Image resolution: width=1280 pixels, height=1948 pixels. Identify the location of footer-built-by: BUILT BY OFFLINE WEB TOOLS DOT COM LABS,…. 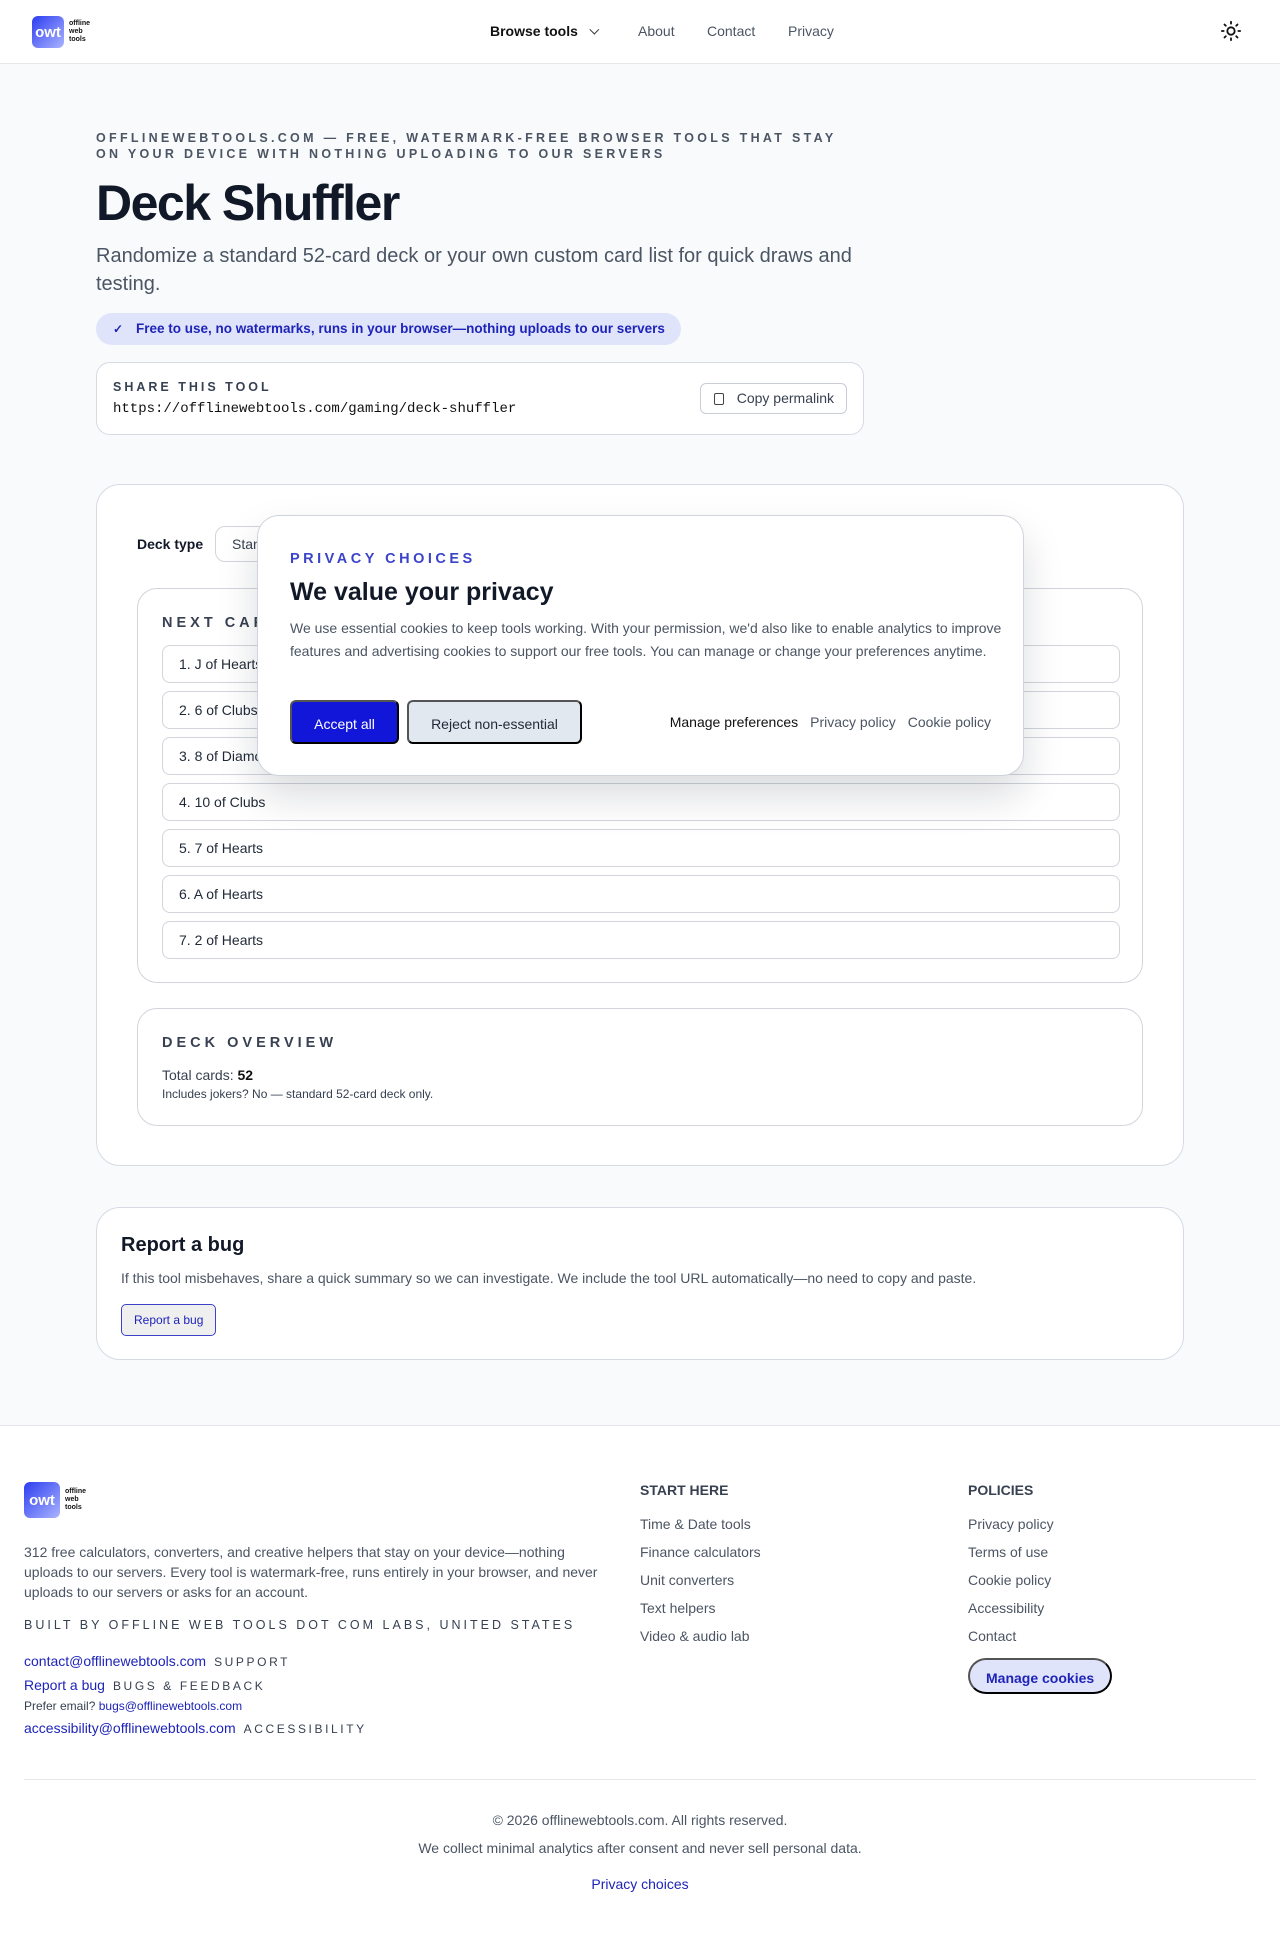
(300, 1625).